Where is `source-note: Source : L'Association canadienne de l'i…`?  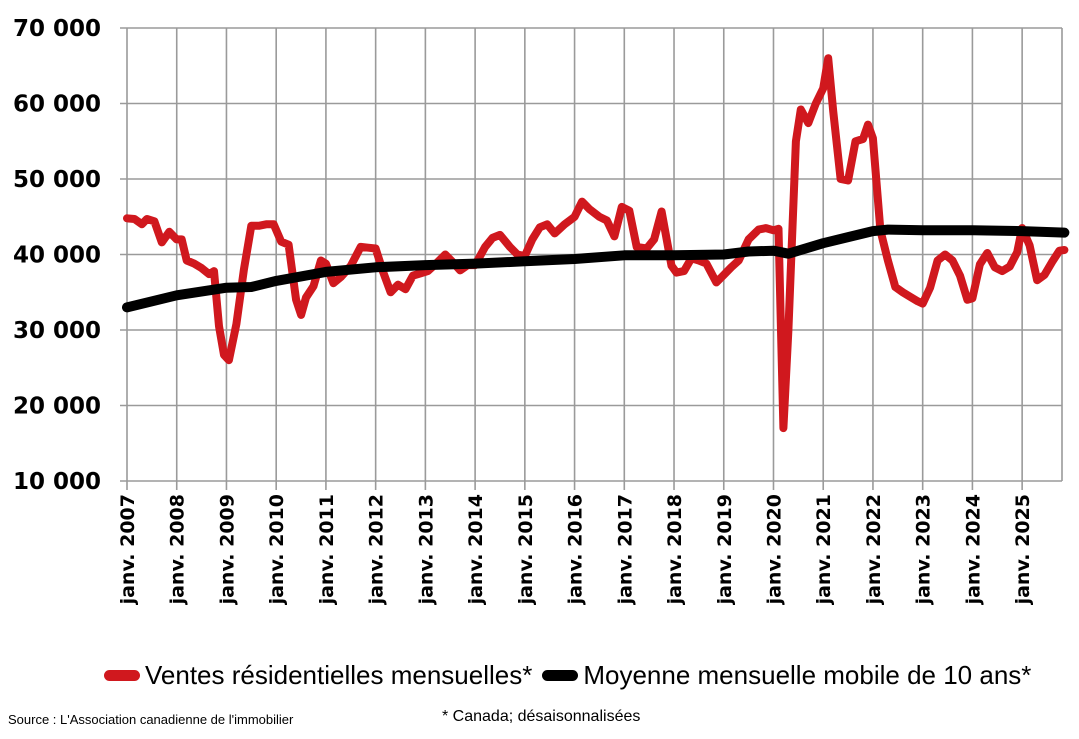
source-note: Source : L'Association canadienne de l'i… is located at coordinates (151, 719).